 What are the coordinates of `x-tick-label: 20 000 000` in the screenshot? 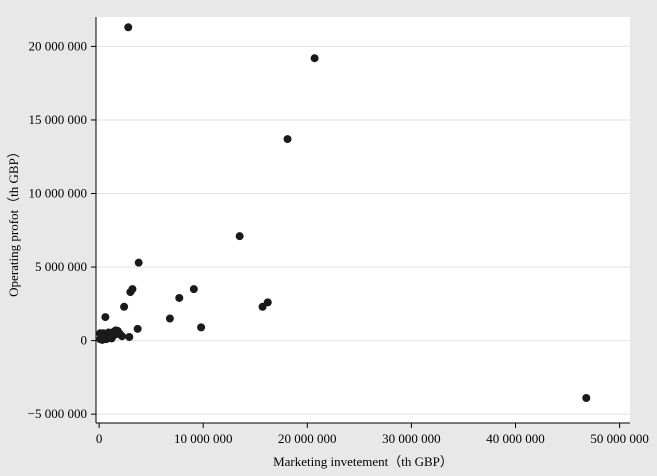 It's located at (307, 438).